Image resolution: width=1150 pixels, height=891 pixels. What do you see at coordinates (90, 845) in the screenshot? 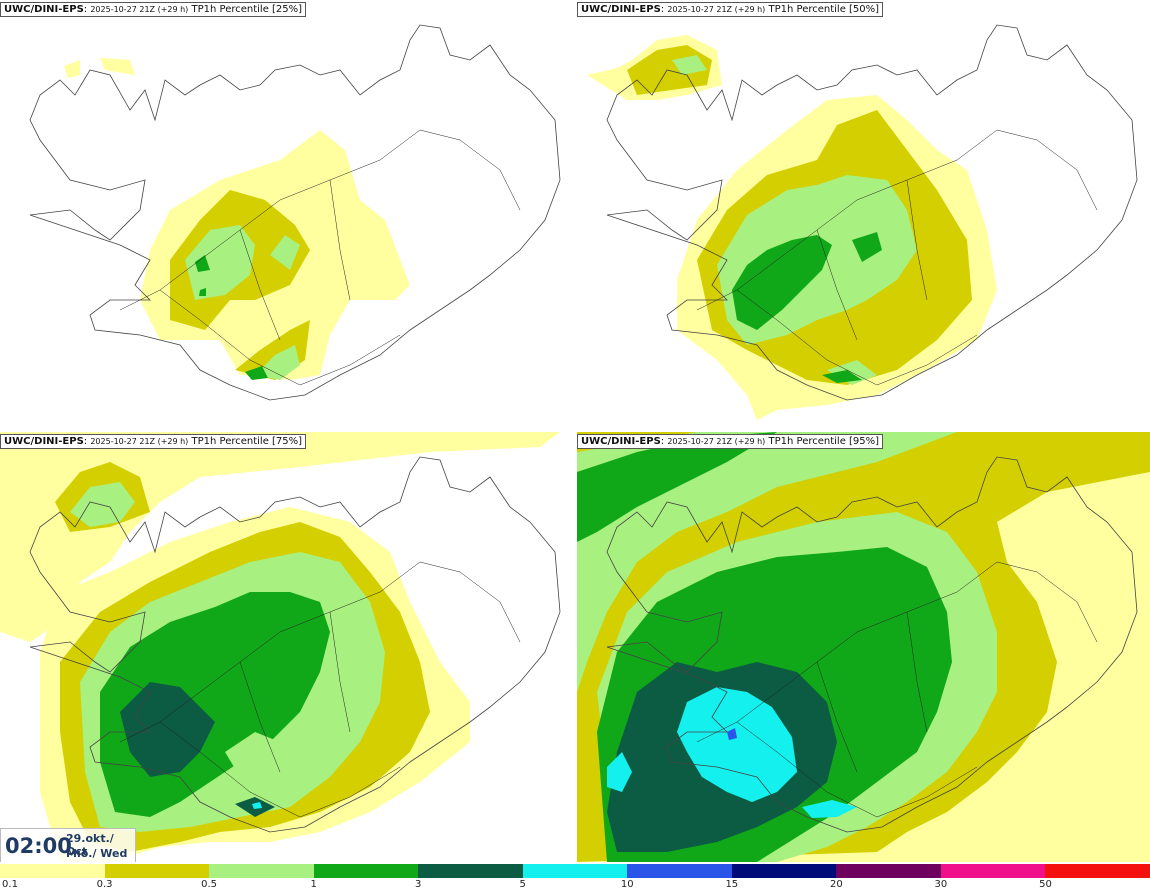
I see `valid-date-line1: 29.okt./ Oct` at bounding box center [90, 845].